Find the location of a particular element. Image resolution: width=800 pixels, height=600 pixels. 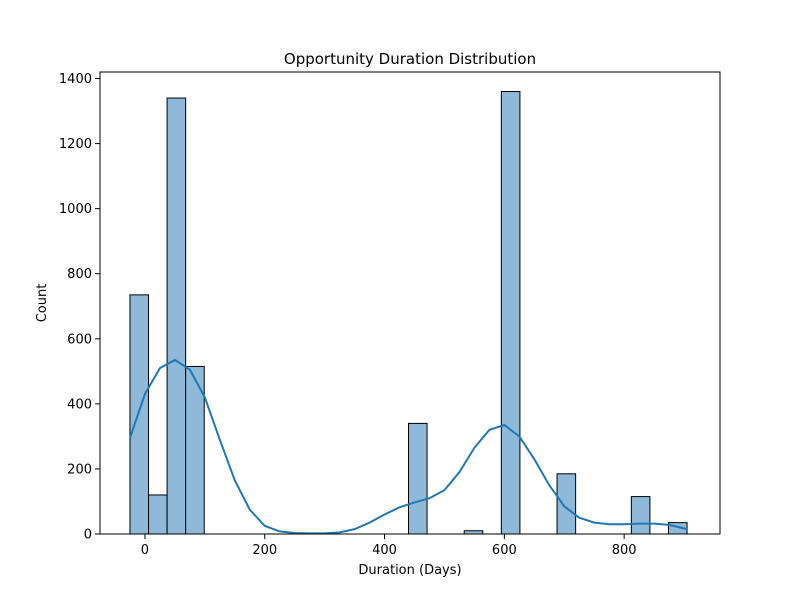

x-axis-label: Duration (Days) is located at coordinates (409, 570).